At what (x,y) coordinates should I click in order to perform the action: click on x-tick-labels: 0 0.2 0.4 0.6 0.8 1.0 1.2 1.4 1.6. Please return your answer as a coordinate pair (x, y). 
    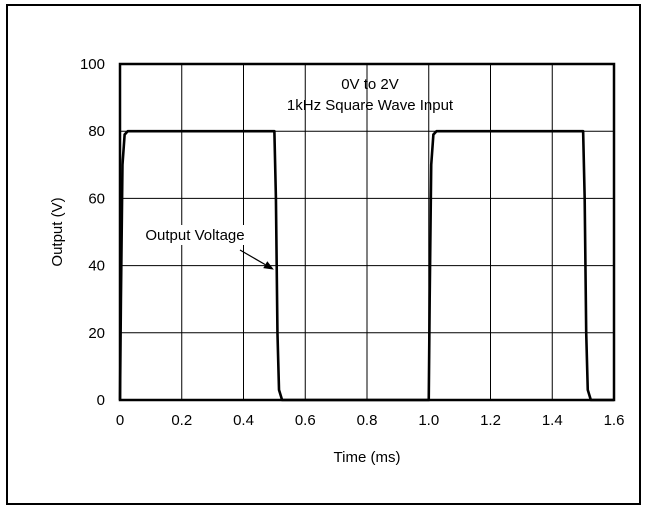
    Looking at the image, I should click on (370, 420).